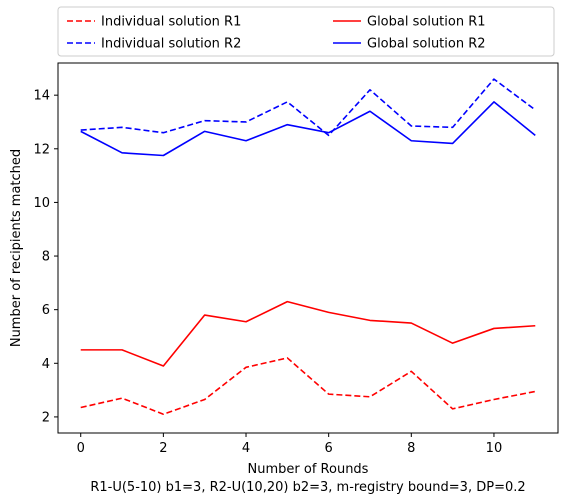 Image resolution: width=566 pixels, height=502 pixels. What do you see at coordinates (308, 386) in the screenshot?
I see `series-line-individual-solution-r1` at bounding box center [308, 386].